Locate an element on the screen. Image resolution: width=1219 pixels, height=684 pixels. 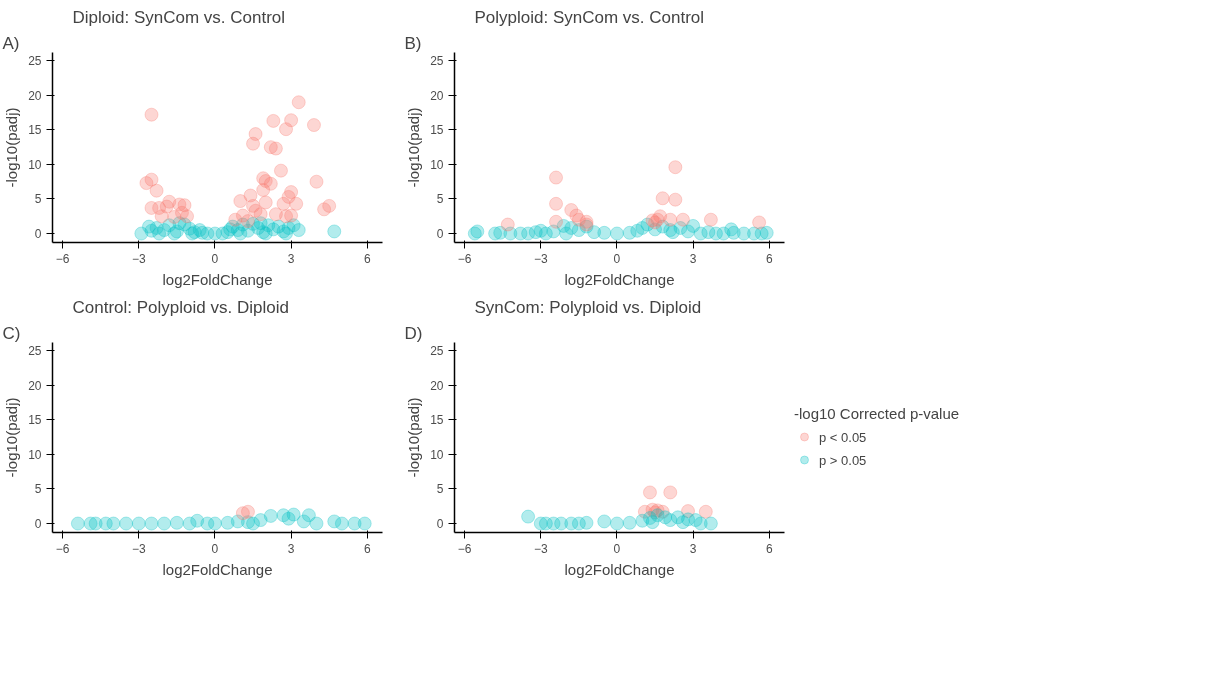
text: D) is located at coordinates (413, 333).